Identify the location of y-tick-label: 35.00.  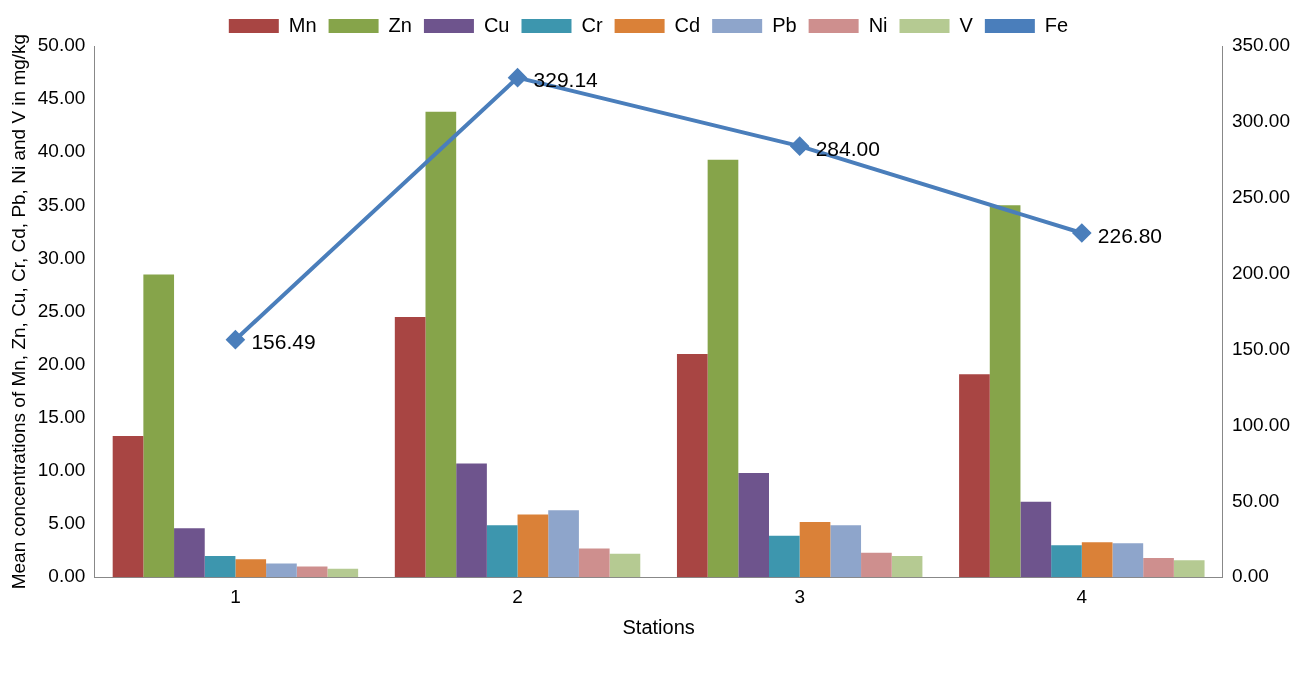
(61, 204).